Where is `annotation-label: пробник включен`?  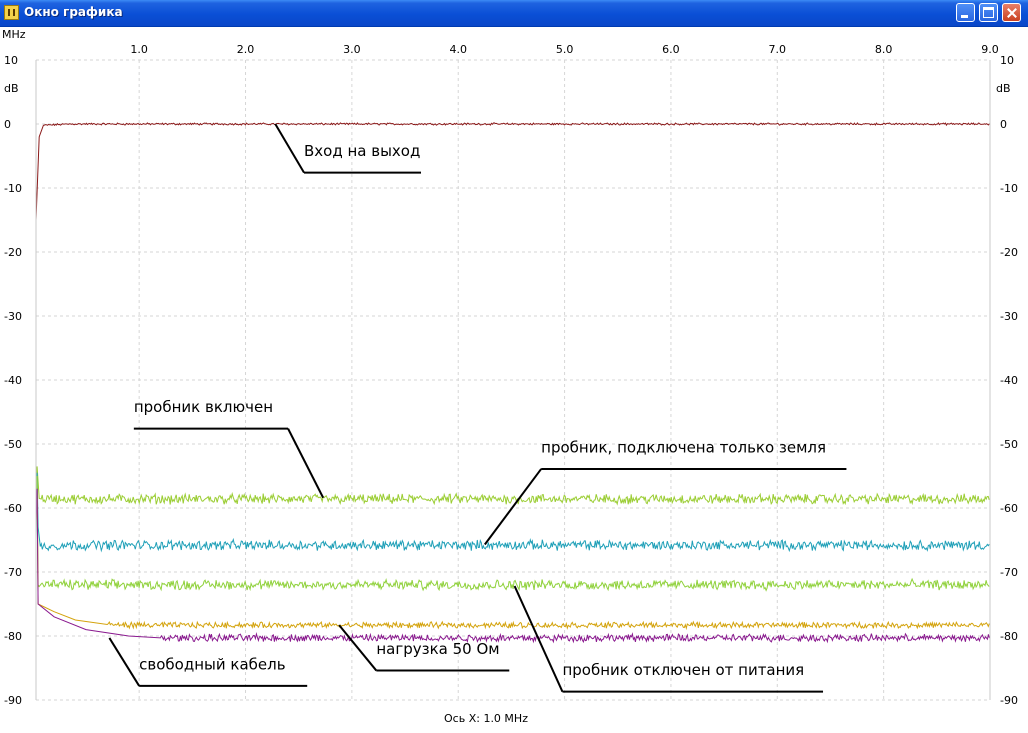
annotation-label: пробник включен is located at coordinates (203, 407).